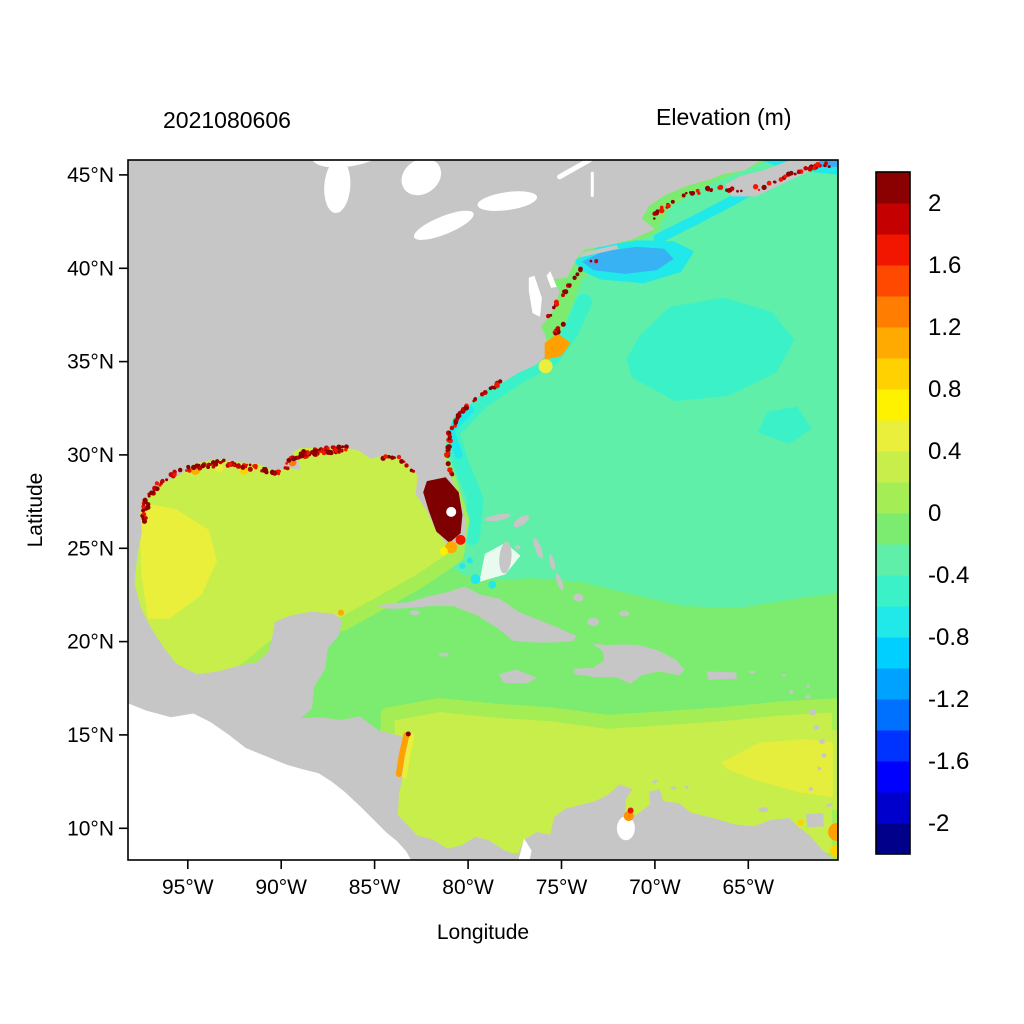 Image resolution: width=1024 pixels, height=1024 pixels. Describe the element at coordinates (90, 735) in the screenshot. I see `y-tick-label: 15°N` at that location.